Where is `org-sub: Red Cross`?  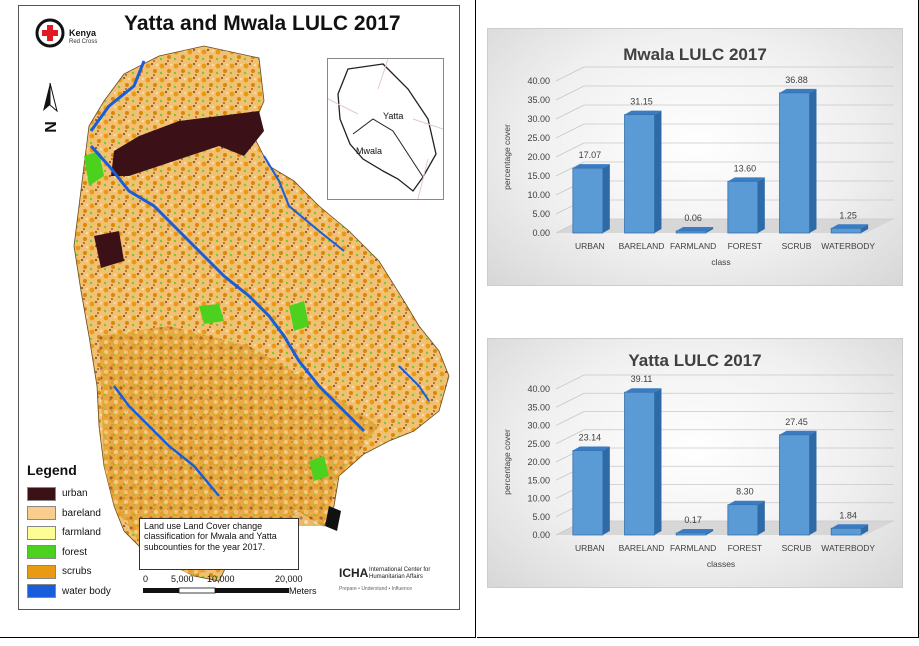 org-sub: Red Cross is located at coordinates (83, 42).